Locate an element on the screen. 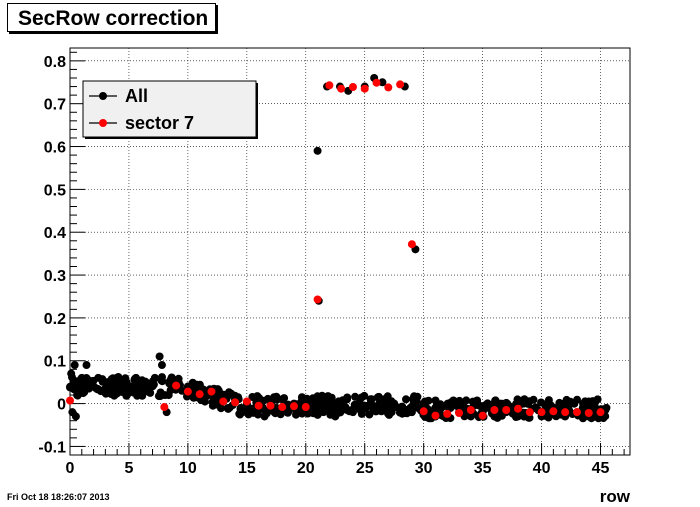 This screenshot has width=700, height=507. y-tick-label: 0.1 is located at coordinates (55, 362).